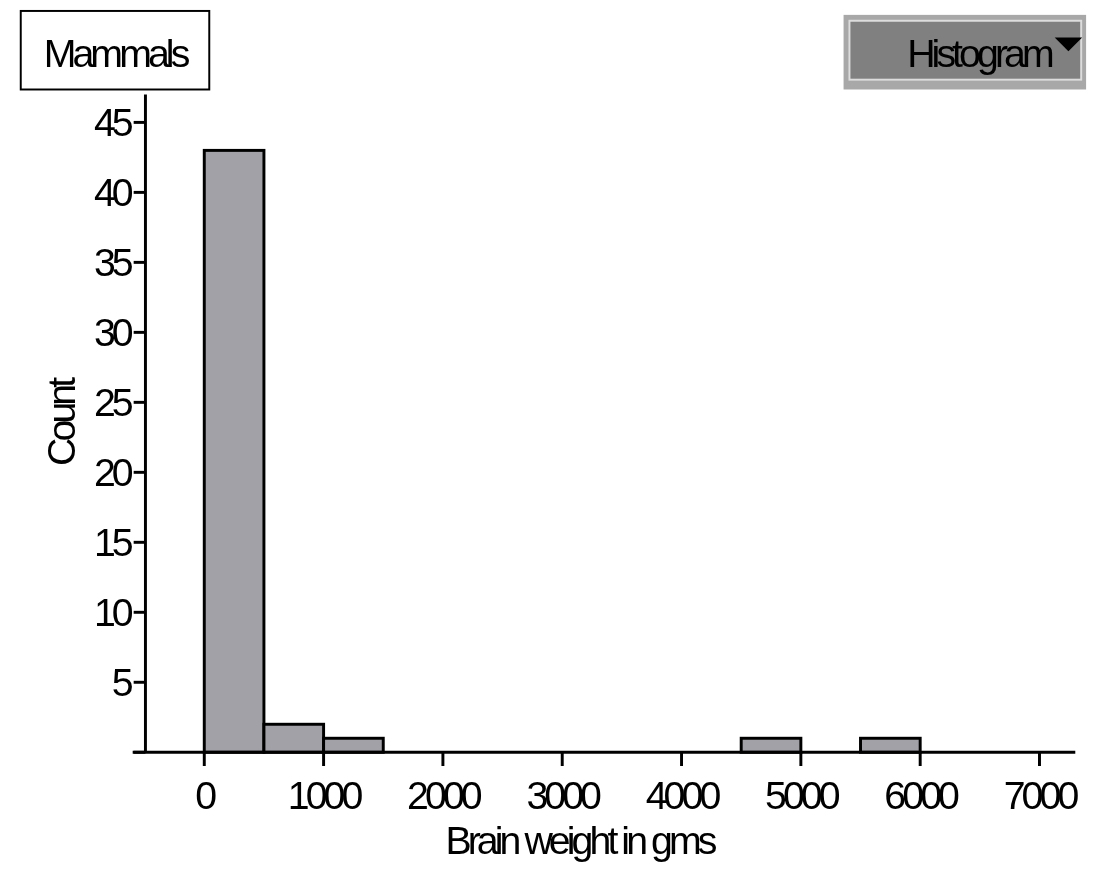 The height and width of the screenshot is (883, 1098). Describe the element at coordinates (113, 472) in the screenshot. I see `y-tick-label: 20` at that location.